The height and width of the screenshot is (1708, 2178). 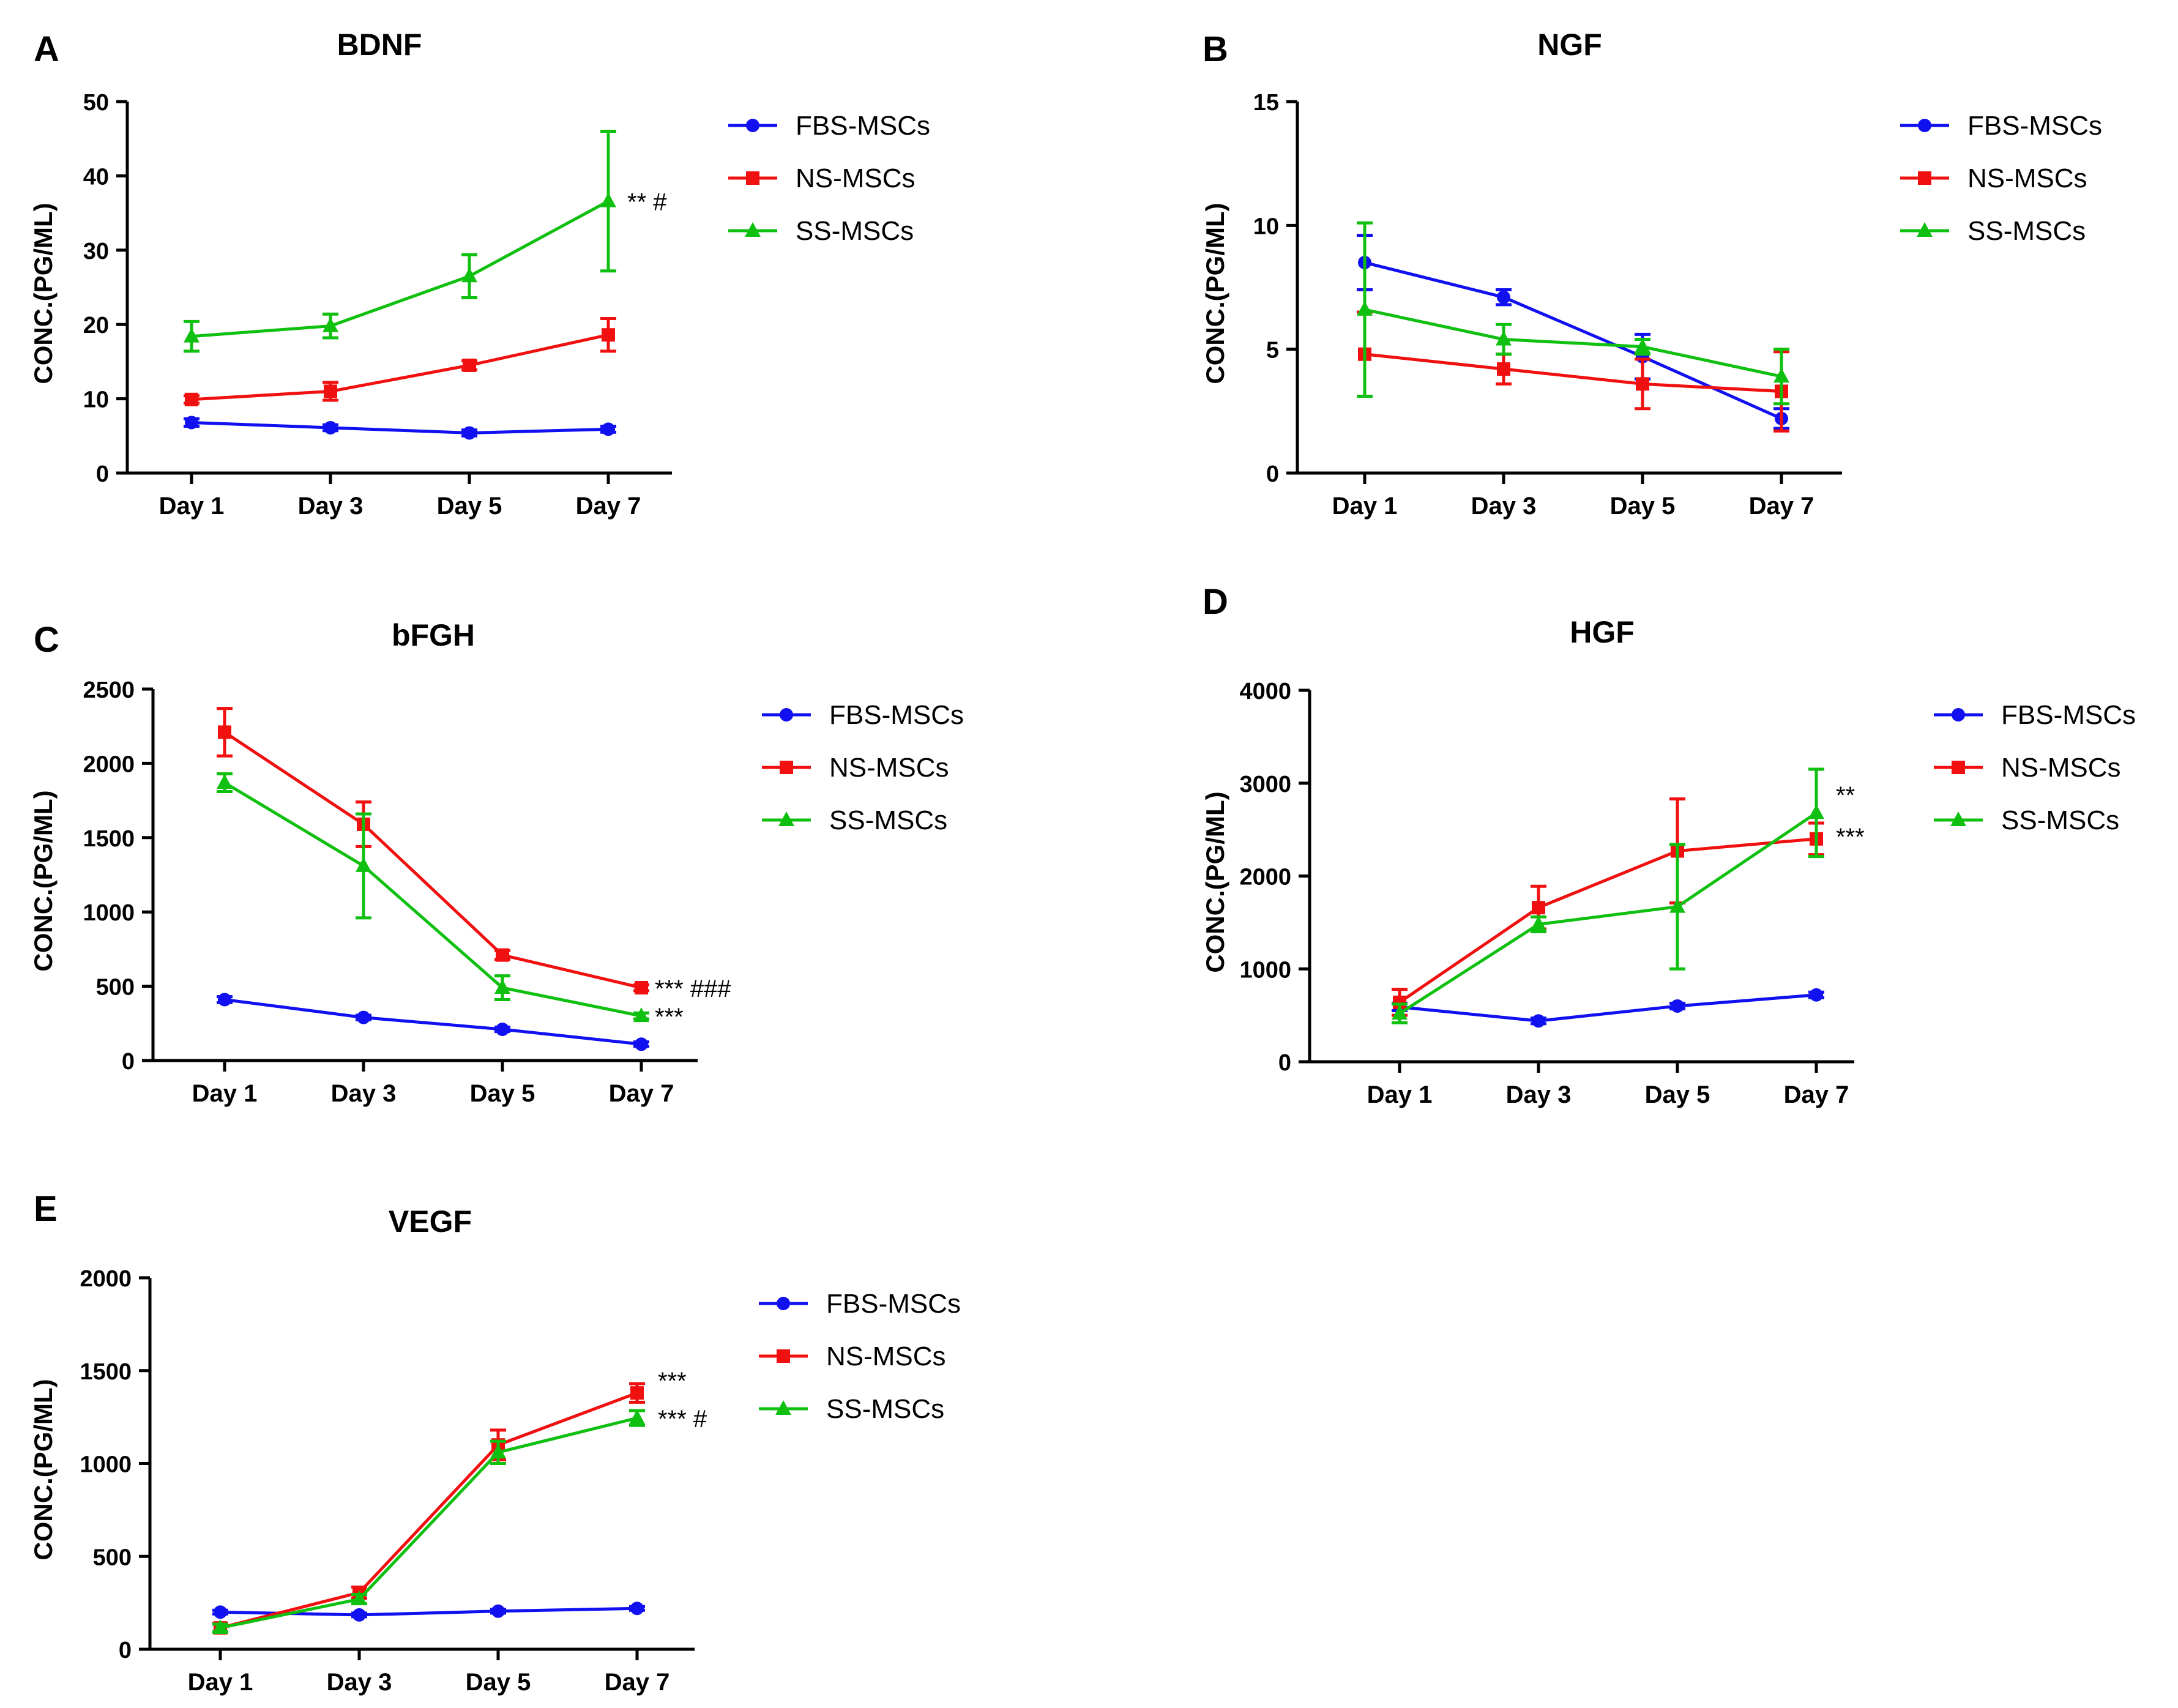 What do you see at coordinates (1265, 691) in the screenshot?
I see `y-tick-label: 4000` at bounding box center [1265, 691].